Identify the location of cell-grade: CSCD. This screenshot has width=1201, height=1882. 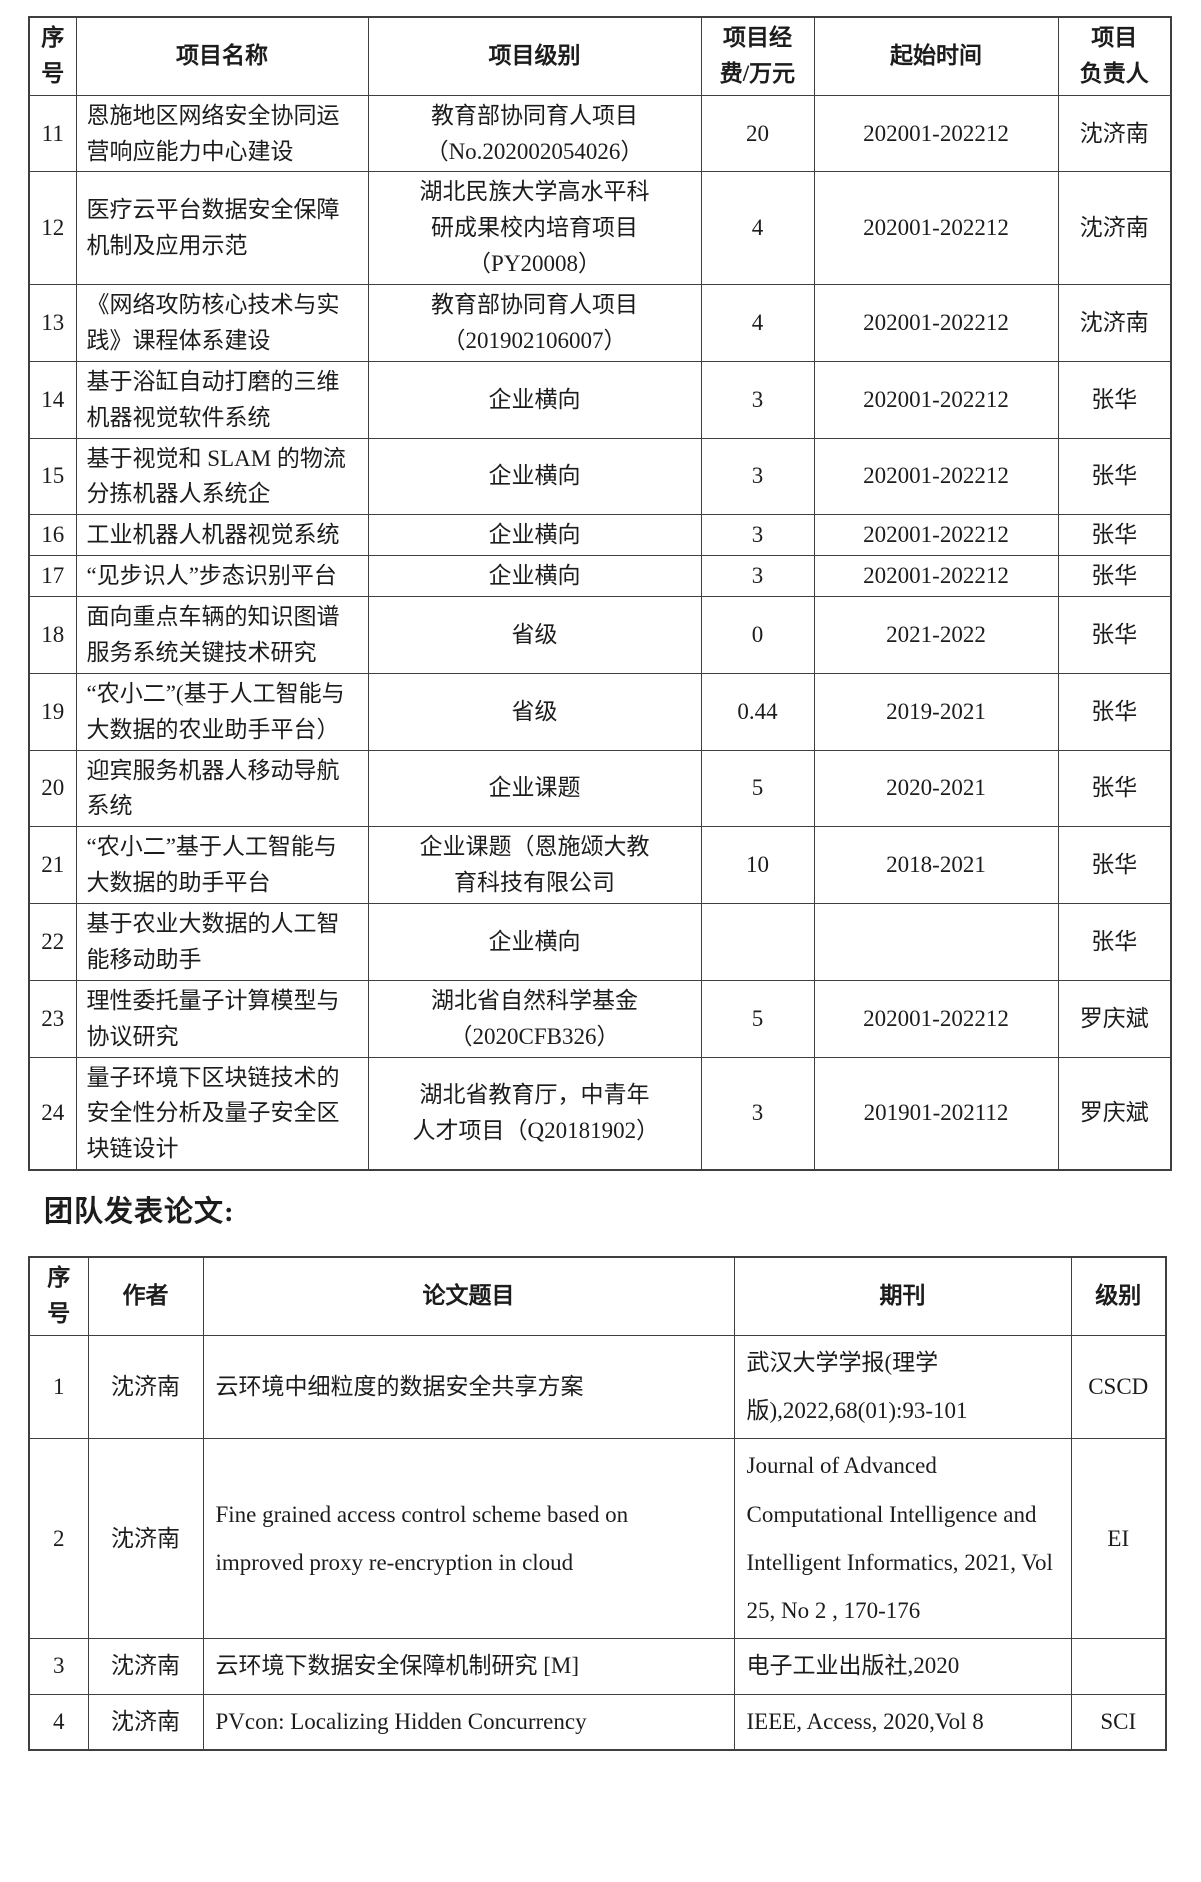
(1118, 1387).